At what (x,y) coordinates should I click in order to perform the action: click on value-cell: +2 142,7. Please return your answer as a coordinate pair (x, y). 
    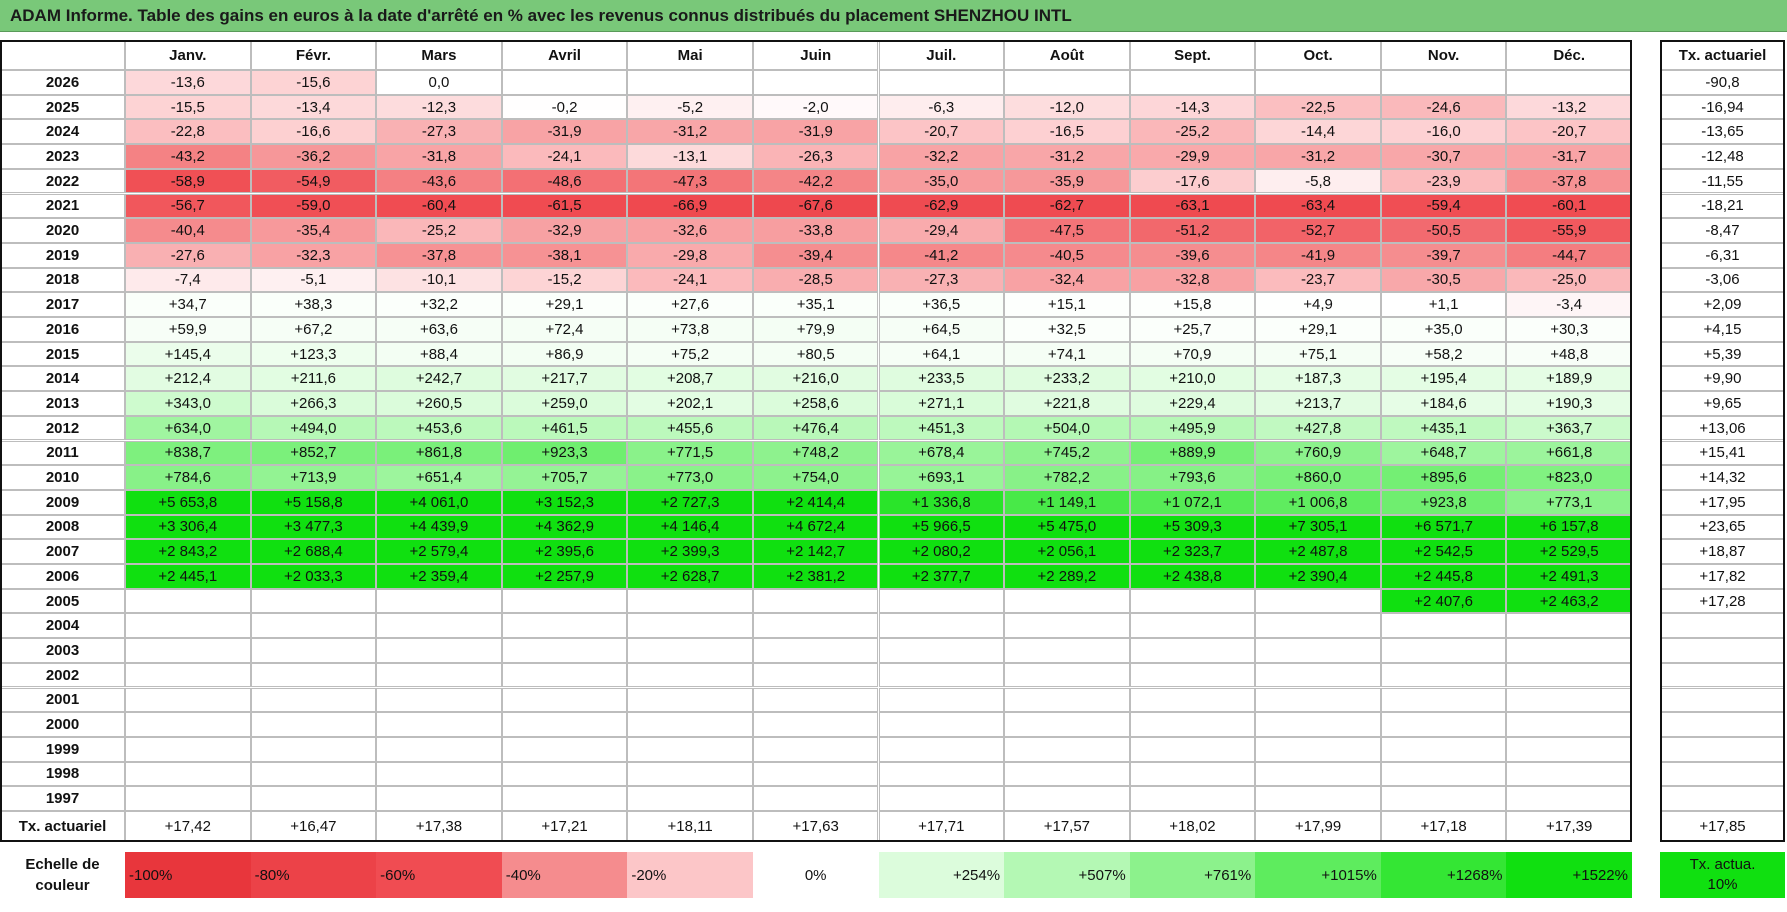
    Looking at the image, I should click on (815, 551).